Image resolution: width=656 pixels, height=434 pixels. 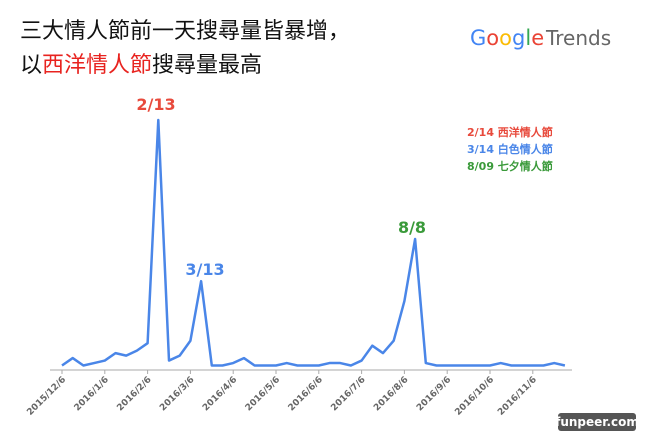 I want to click on legend-entry: 3/14 白色情人節, so click(x=510, y=149).